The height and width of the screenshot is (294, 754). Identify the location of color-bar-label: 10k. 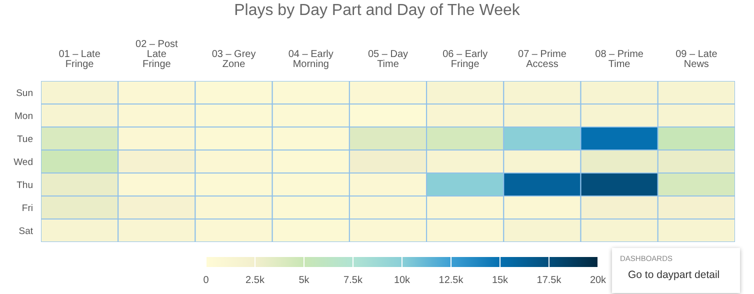
(403, 280).